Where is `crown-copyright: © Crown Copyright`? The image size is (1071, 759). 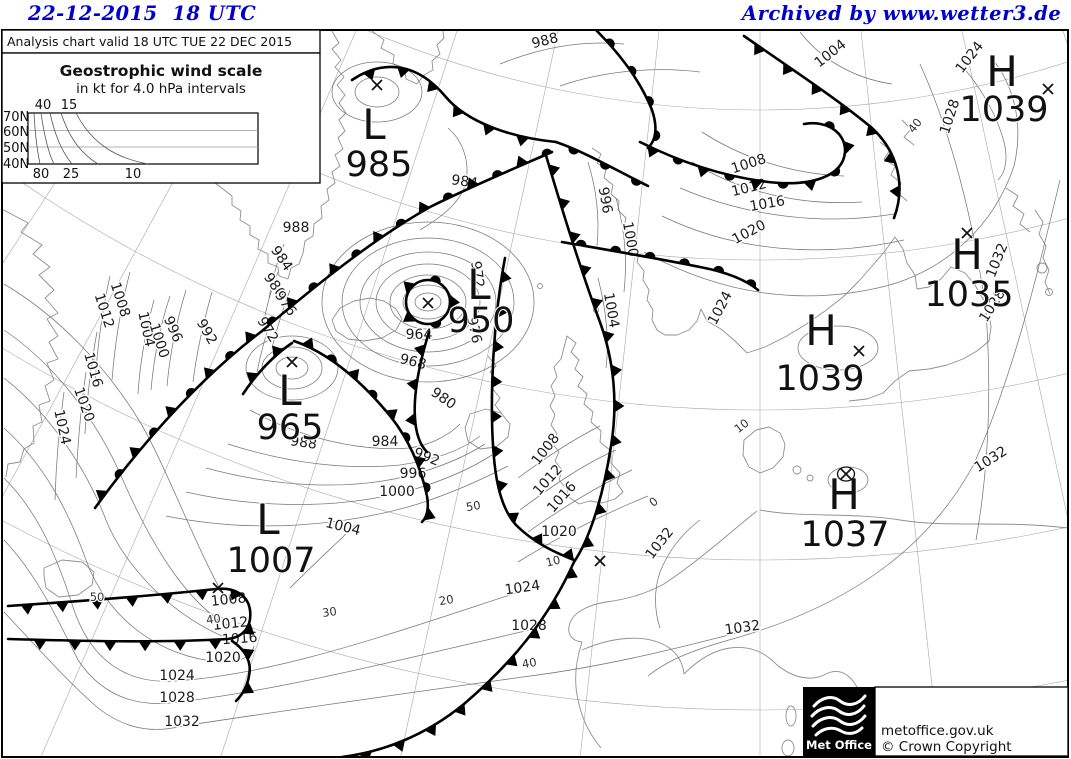 crown-copyright: © Crown Copyright is located at coordinates (946, 747).